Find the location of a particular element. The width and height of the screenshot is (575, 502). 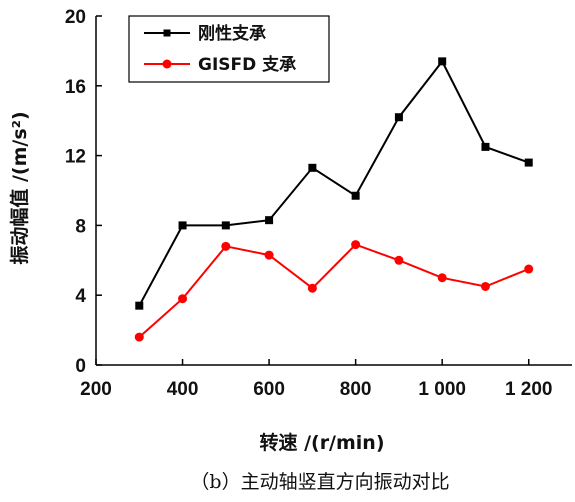

legend-box is located at coordinates (229, 49).